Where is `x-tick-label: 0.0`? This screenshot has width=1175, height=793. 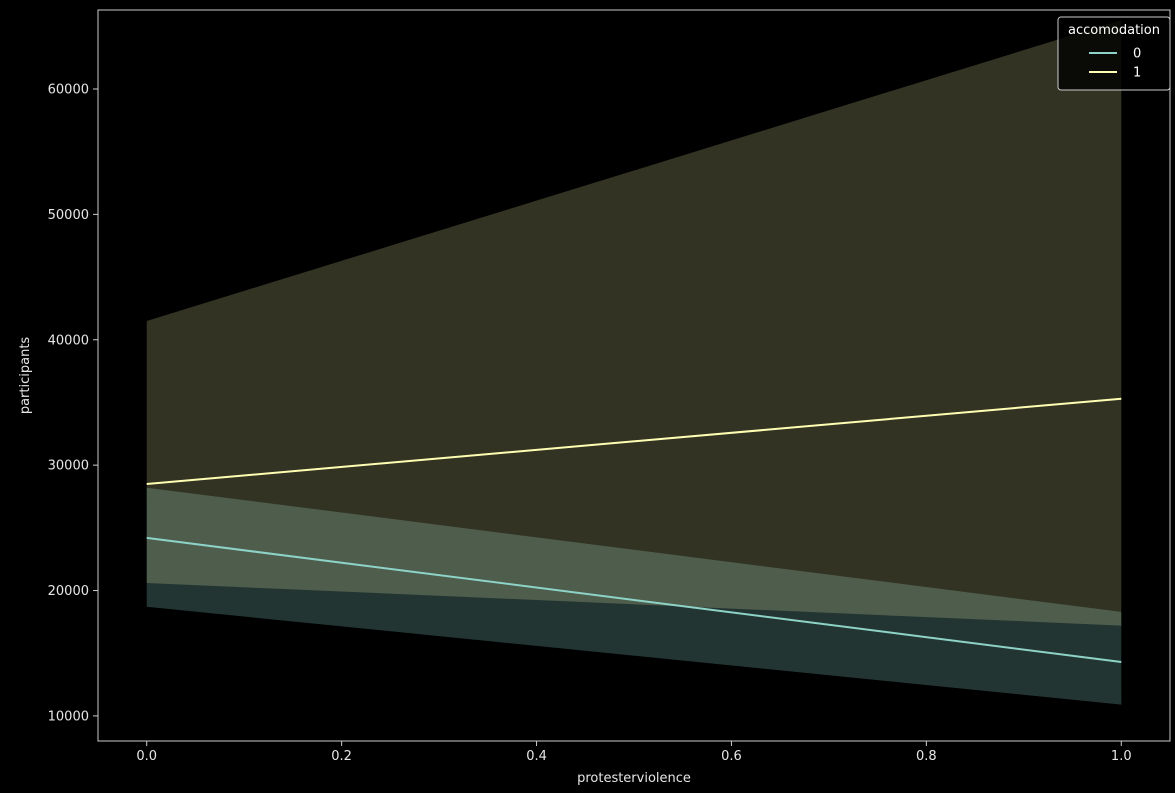
x-tick-label: 0.0 is located at coordinates (146, 756).